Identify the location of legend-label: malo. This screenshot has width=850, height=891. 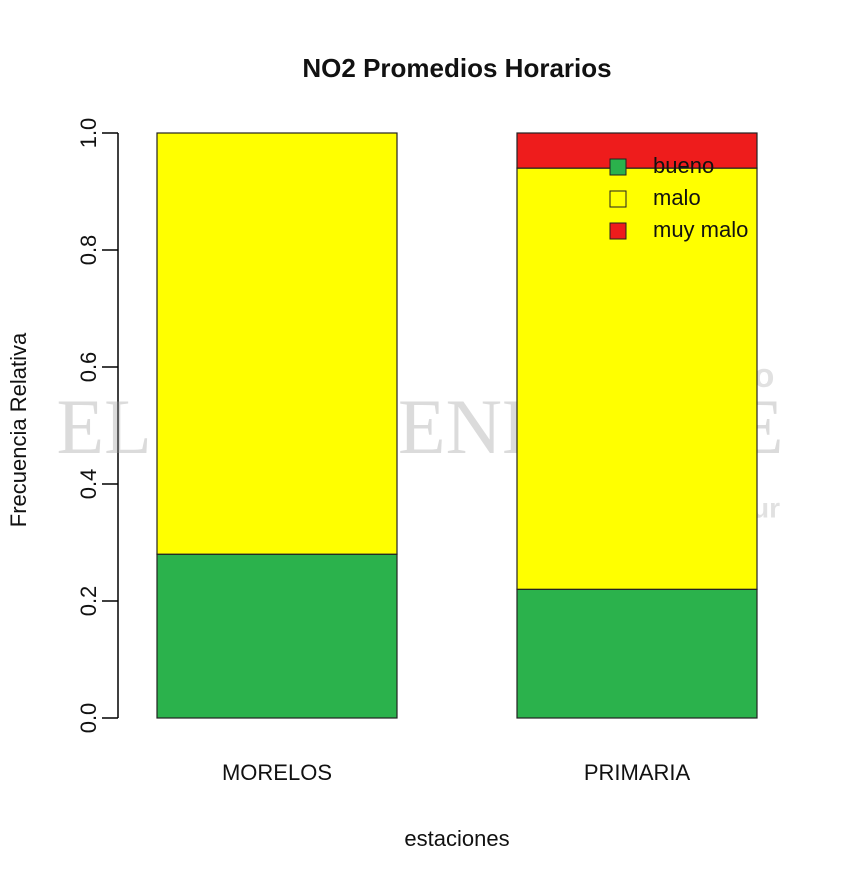
(677, 197).